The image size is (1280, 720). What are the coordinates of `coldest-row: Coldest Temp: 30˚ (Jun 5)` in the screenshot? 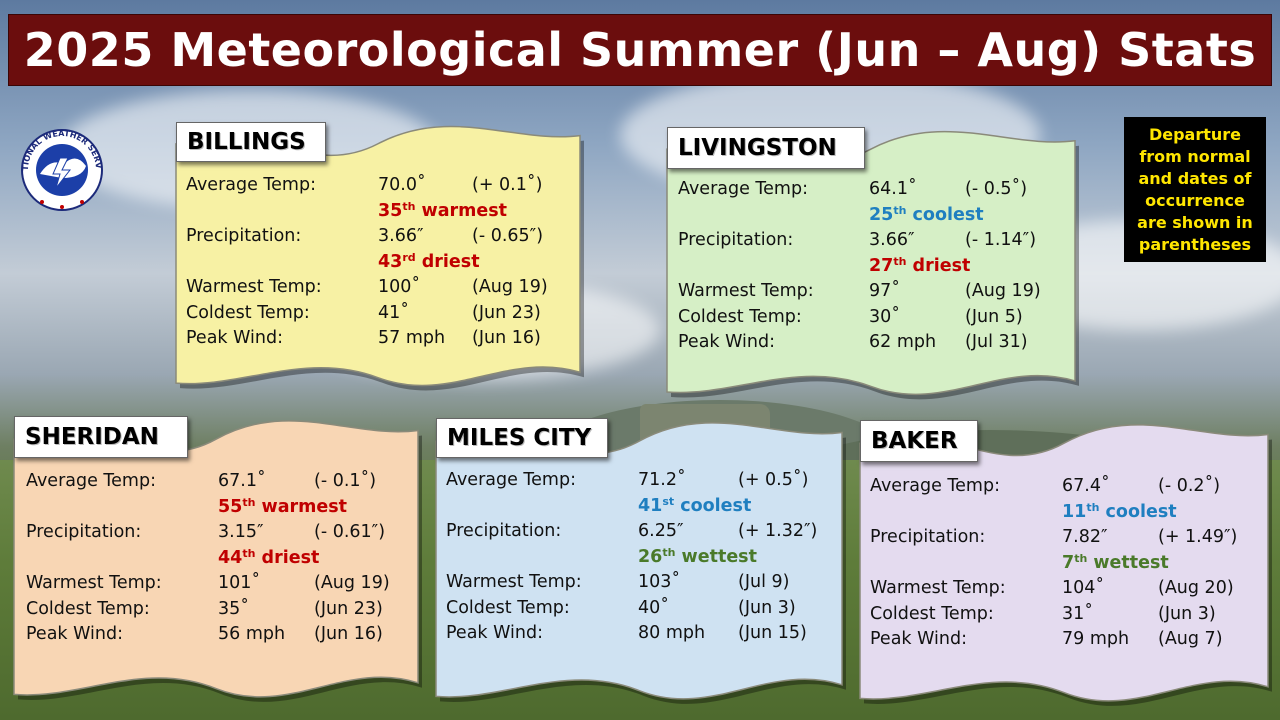 It's located at (871, 320).